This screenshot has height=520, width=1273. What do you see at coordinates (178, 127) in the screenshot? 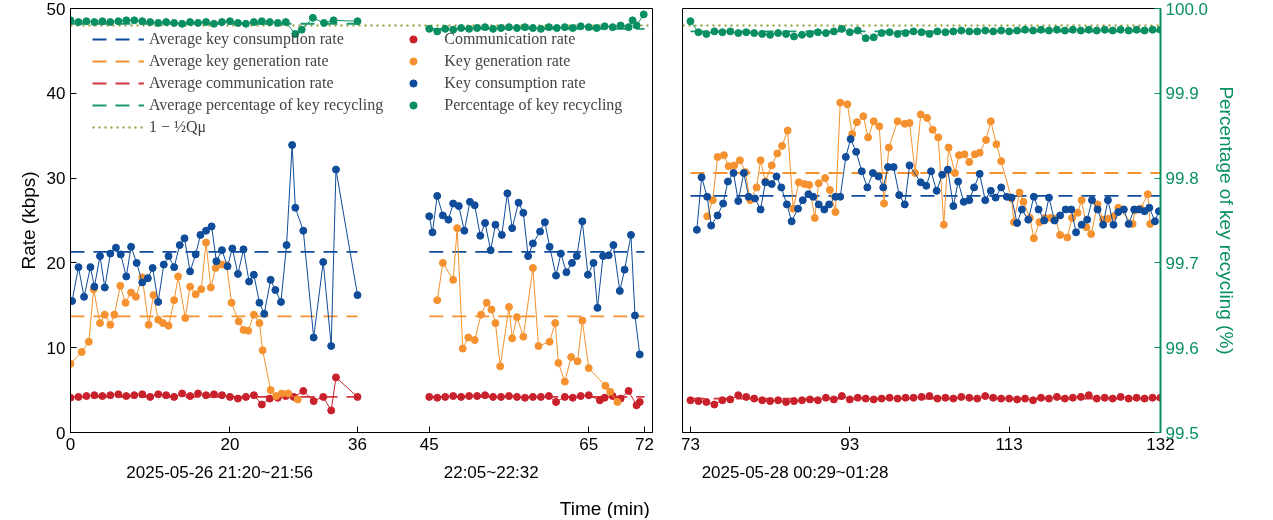
I see `legend-label: 1 − ½Qμ` at bounding box center [178, 127].